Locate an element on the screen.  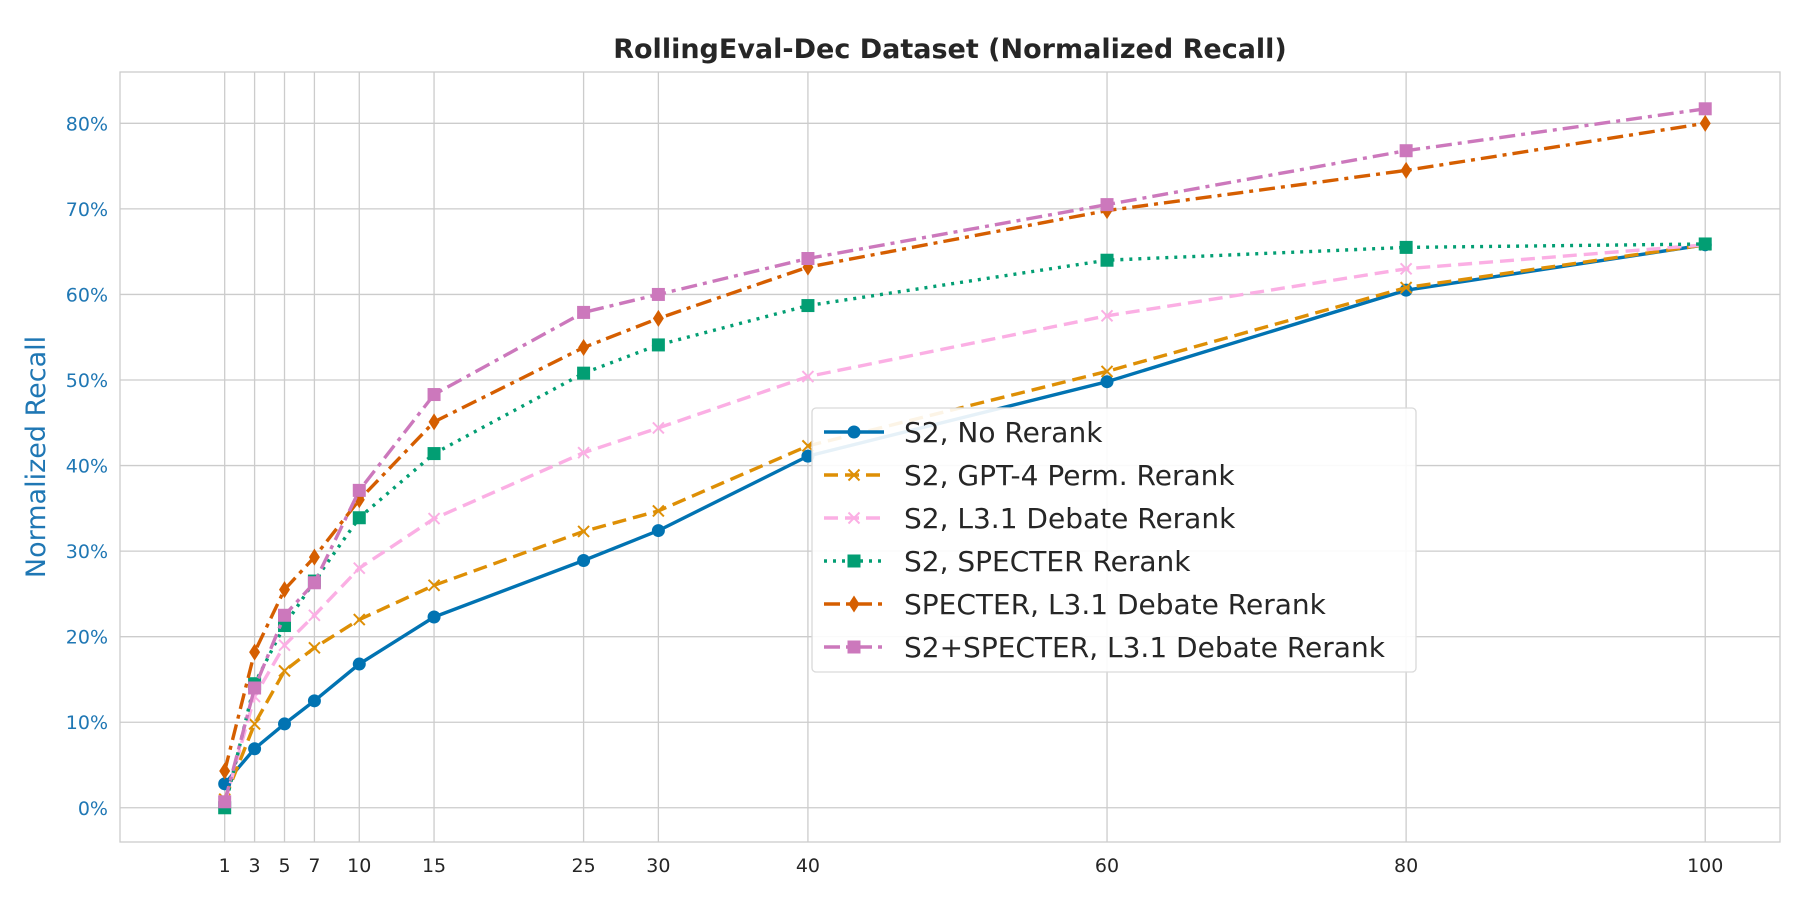
legend-entry: SPECTER, L3.1 Debate Rerank is located at coordinates (1075, 604).